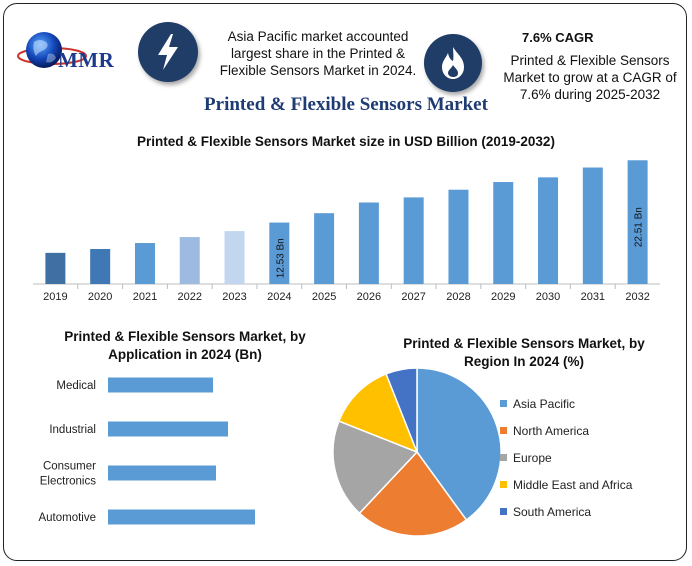 Image resolution: width=692 pixels, height=566 pixels. Describe the element at coordinates (160, 385) in the screenshot. I see `app-bar-medical` at that location.